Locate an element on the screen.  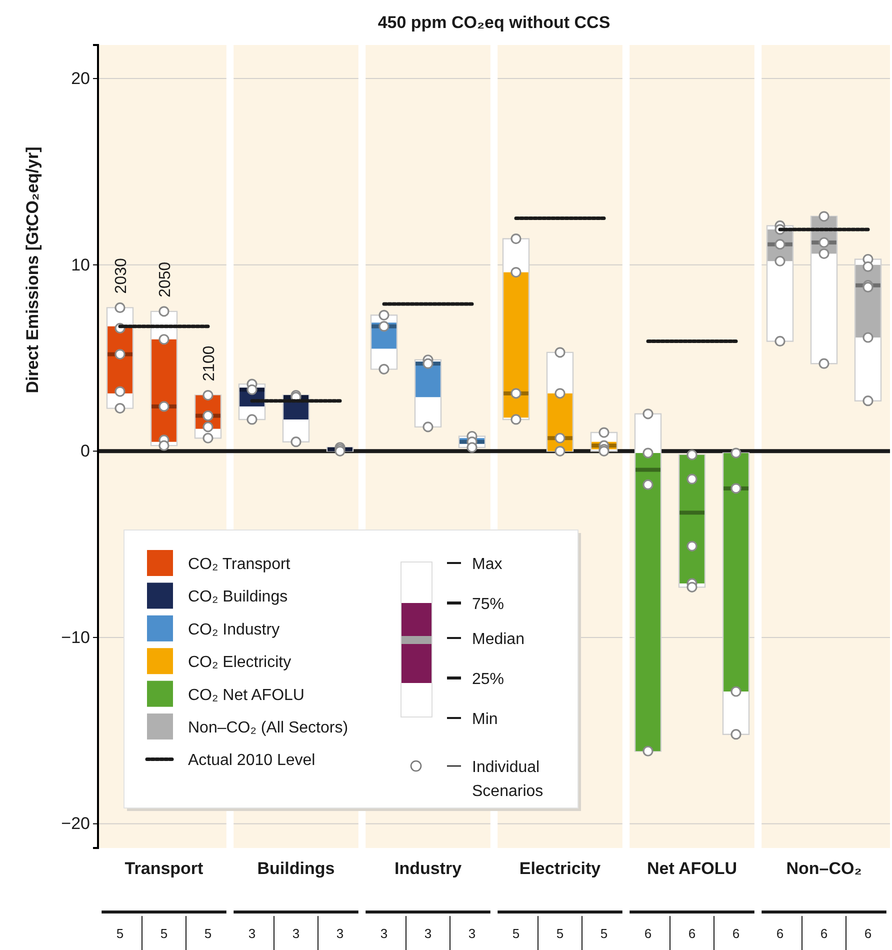
legend-label: CO₂ Transport is located at coordinates (239, 564).